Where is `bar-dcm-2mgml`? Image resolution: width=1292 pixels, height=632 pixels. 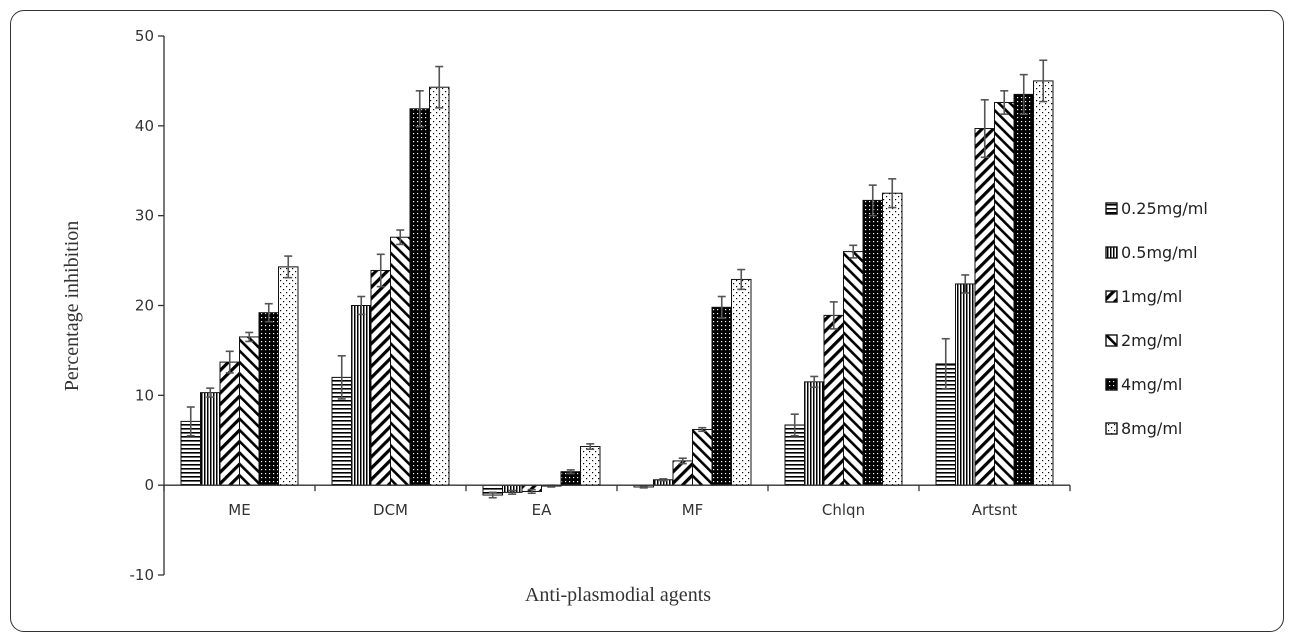 bar-dcm-2mgml is located at coordinates (400, 361).